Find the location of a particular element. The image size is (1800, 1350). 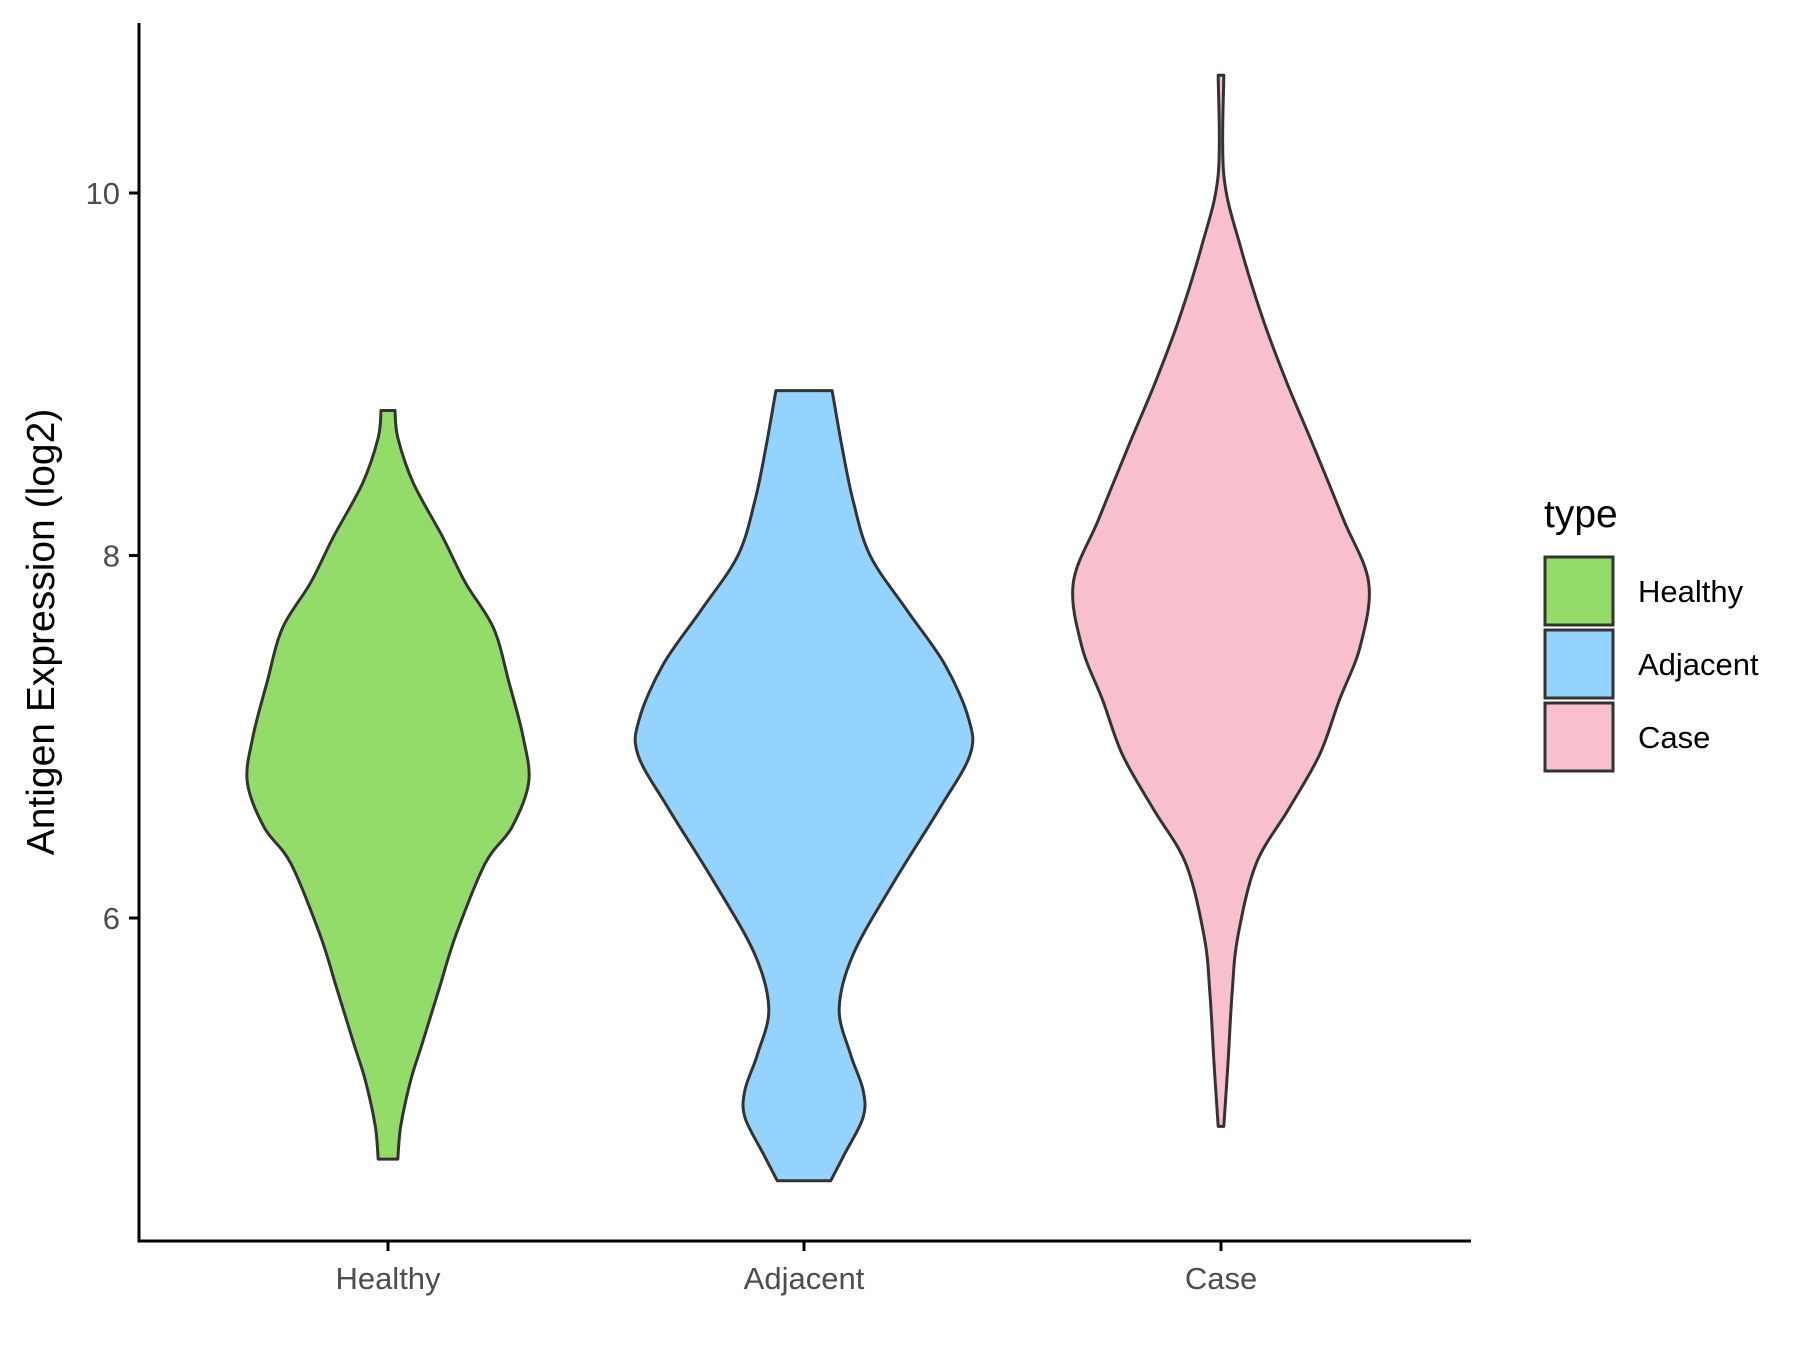

y-tick-label: 6 is located at coordinates (111, 918).